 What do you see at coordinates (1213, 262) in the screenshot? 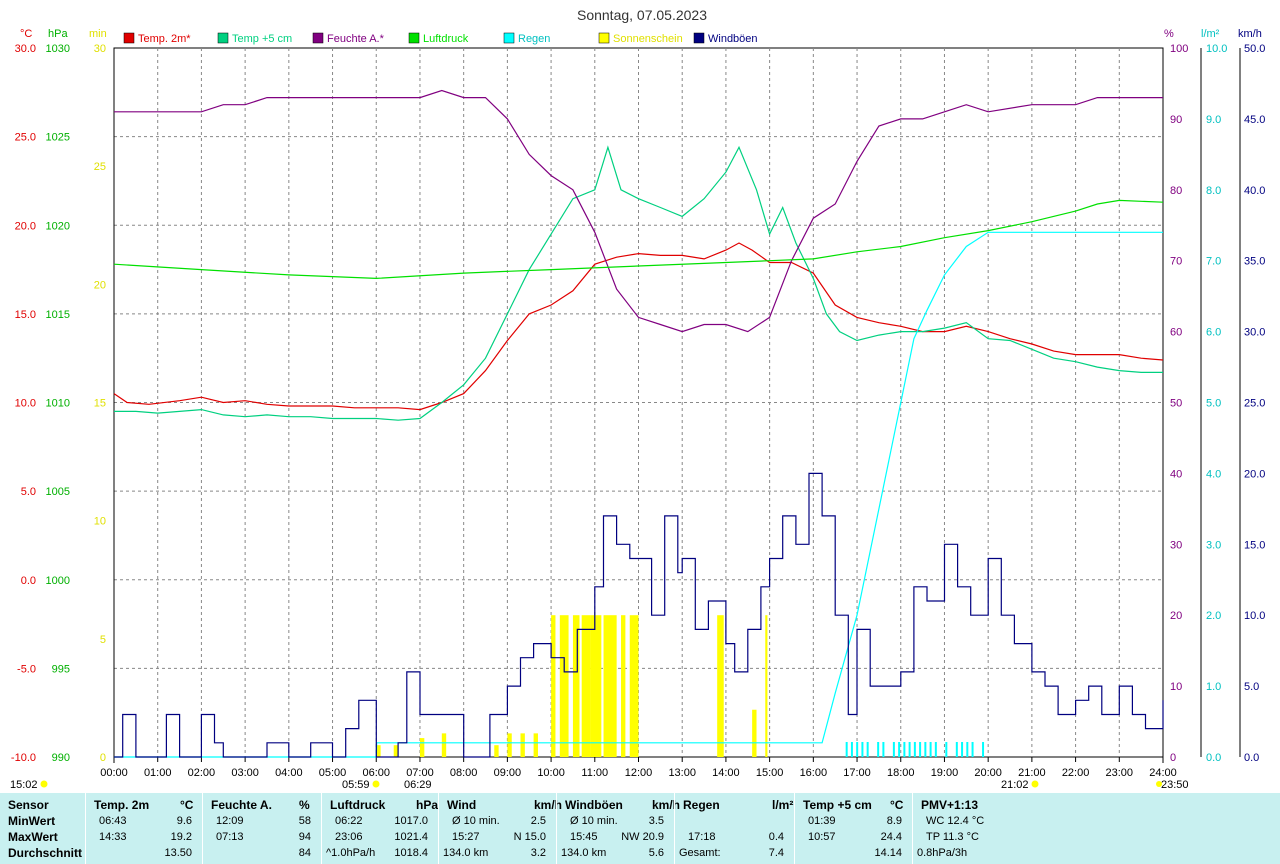
I see `rain-tick-label: 7.0` at bounding box center [1213, 262].